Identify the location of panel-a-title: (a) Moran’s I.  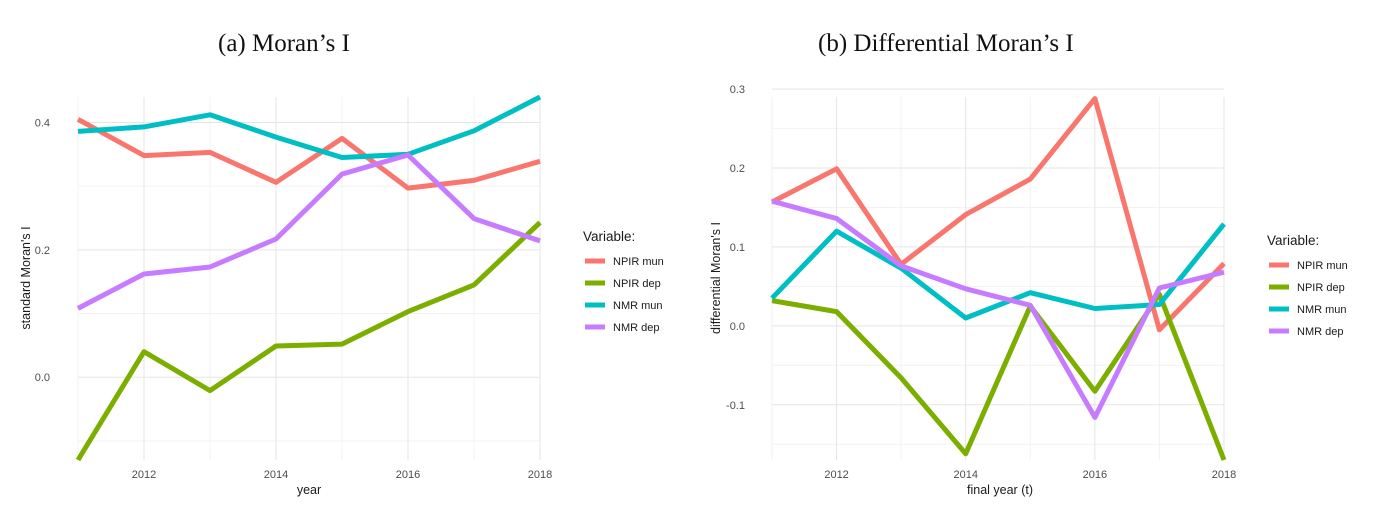
(284, 43).